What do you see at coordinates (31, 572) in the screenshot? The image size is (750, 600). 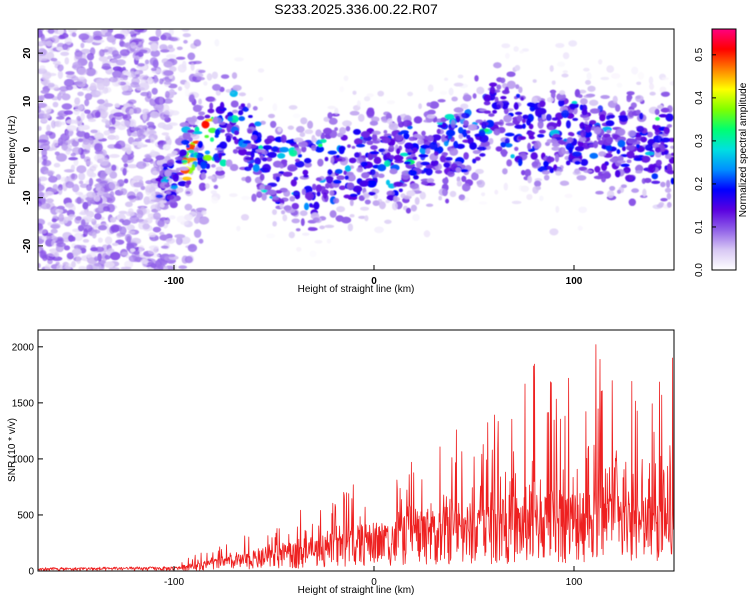 I see `snr-y-tick-label: 0` at bounding box center [31, 572].